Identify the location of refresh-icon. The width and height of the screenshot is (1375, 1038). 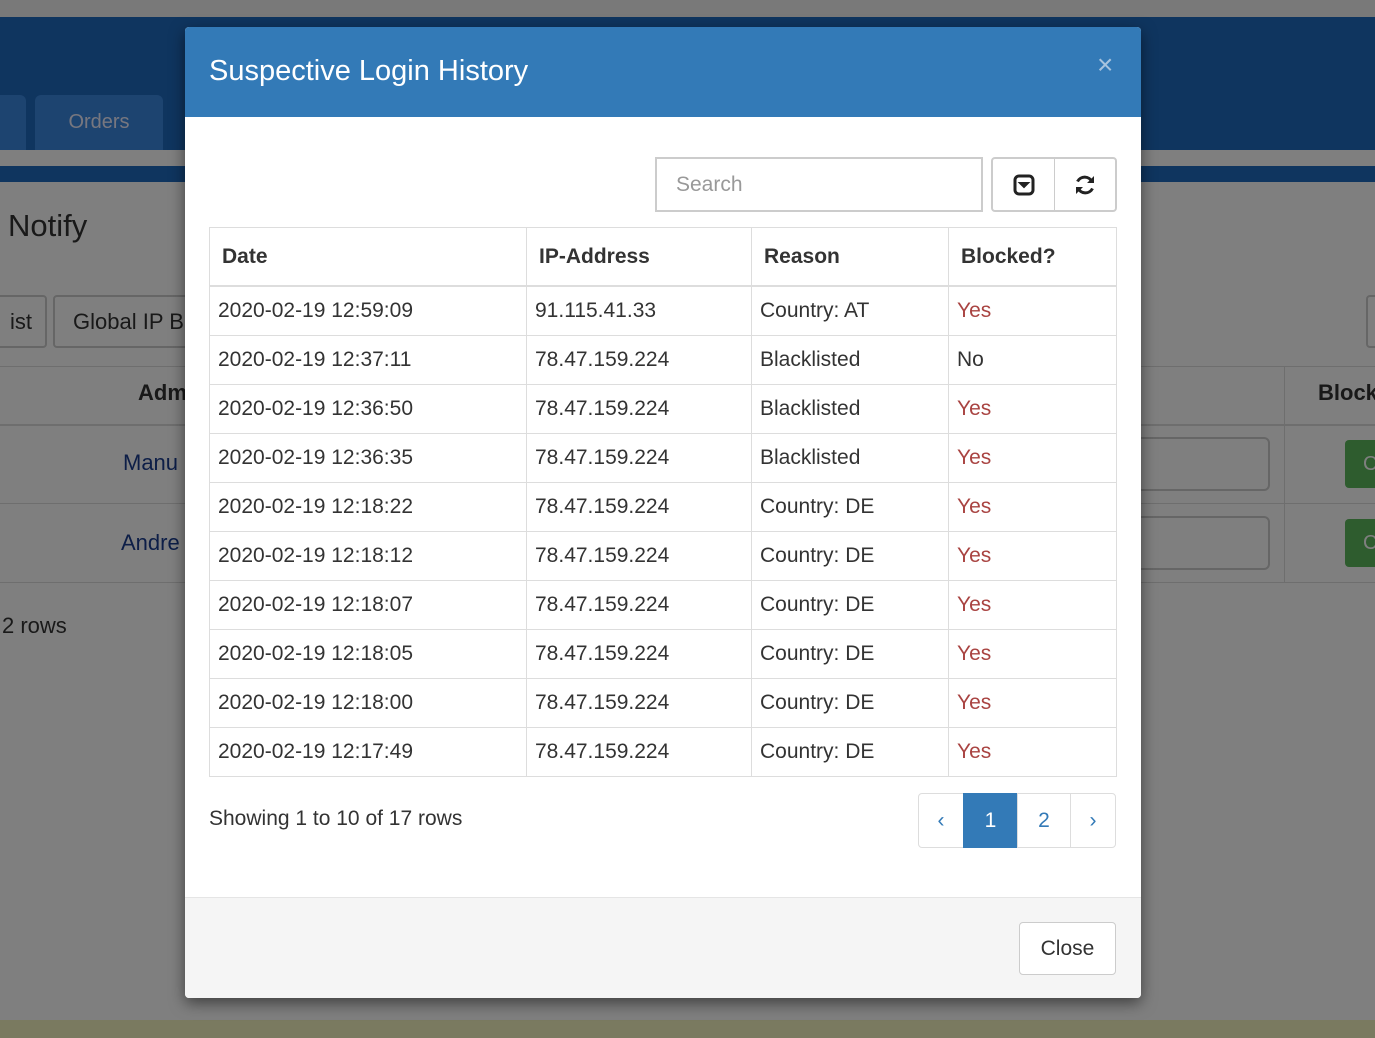
(1085, 184).